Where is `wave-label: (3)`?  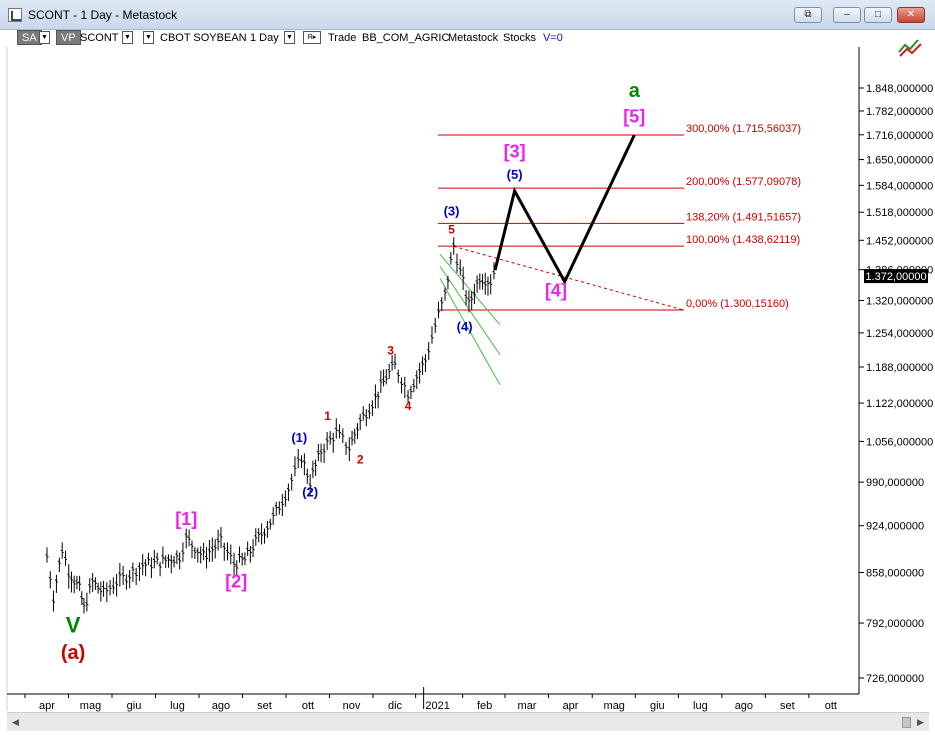 wave-label: (3) is located at coordinates (452, 211).